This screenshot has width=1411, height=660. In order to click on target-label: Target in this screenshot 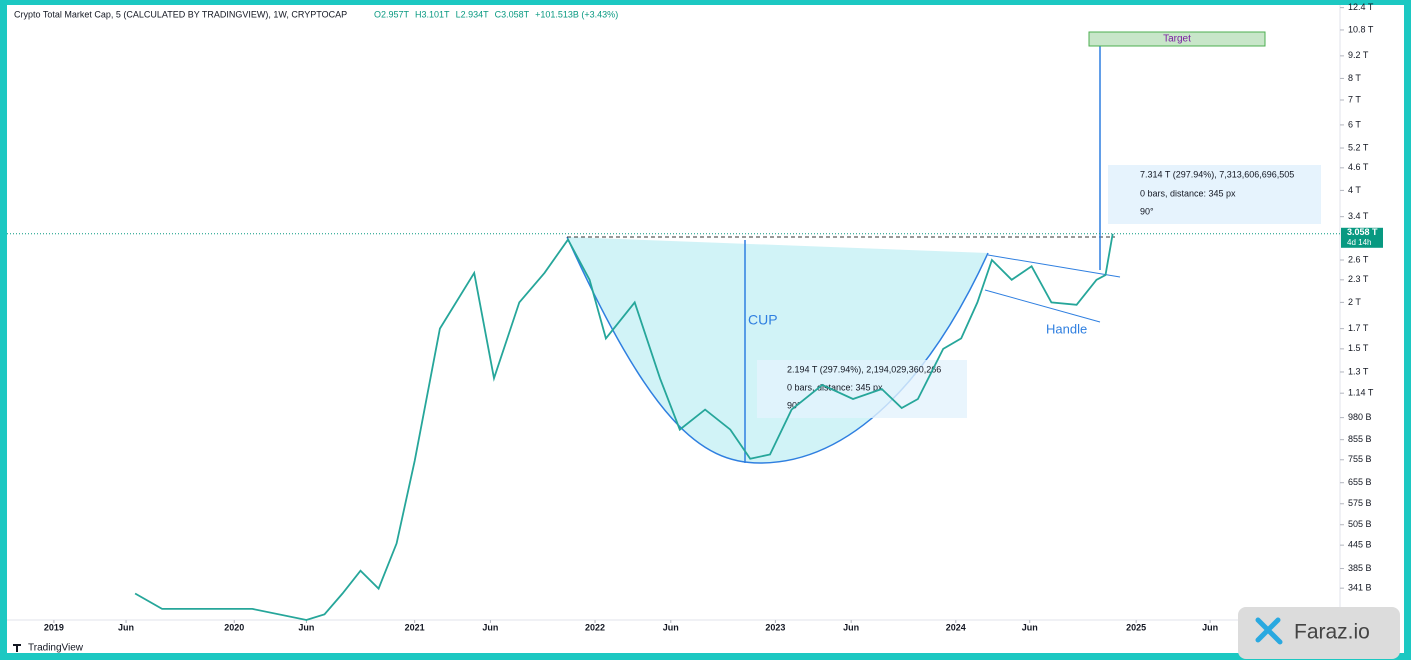, I will do `click(1177, 39)`.